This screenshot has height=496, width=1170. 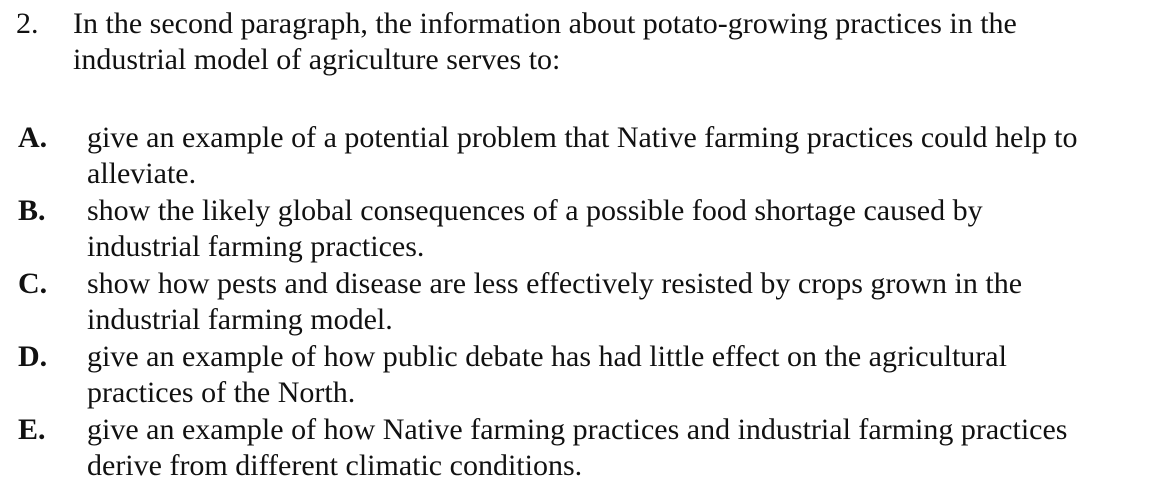 I want to click on question-number: 2., so click(x=27, y=23).